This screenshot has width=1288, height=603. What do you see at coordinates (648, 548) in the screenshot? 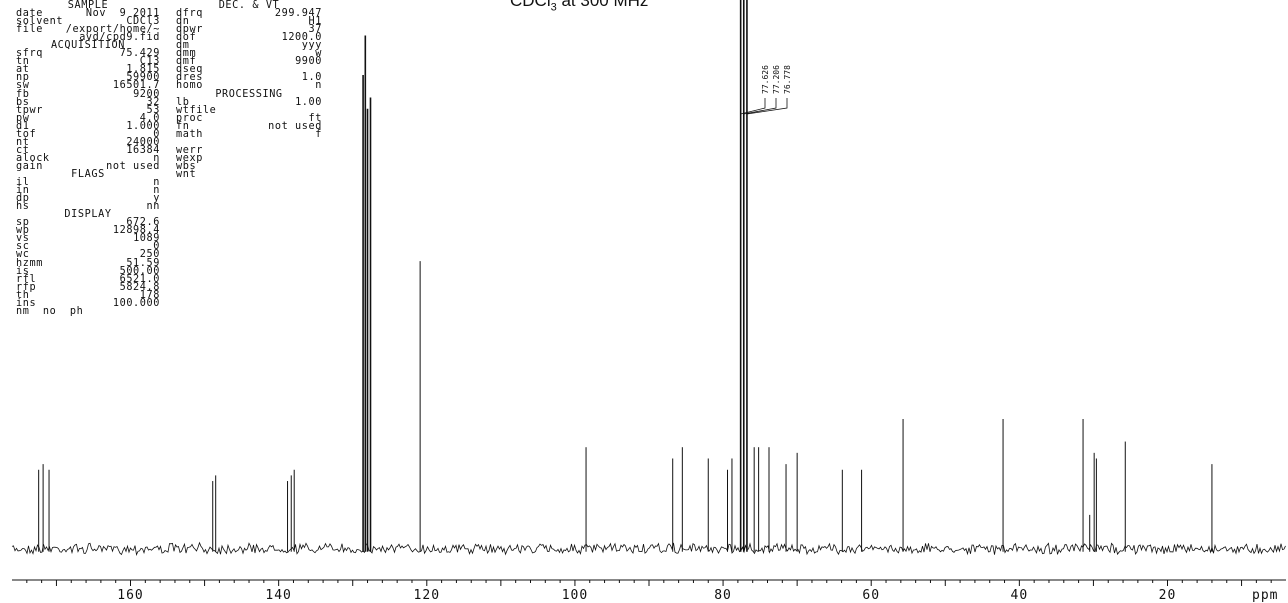
I see `spectrum-baseline` at bounding box center [648, 548].